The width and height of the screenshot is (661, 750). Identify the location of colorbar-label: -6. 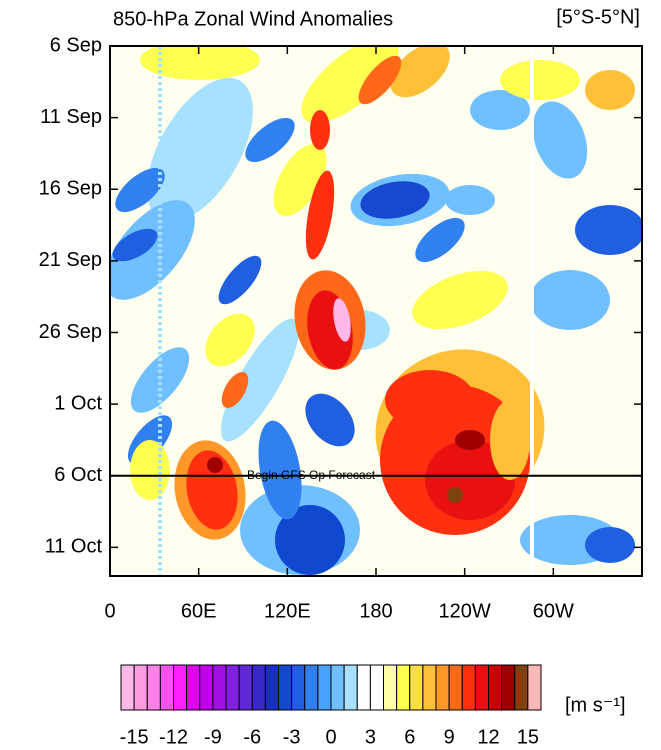
(252, 737).